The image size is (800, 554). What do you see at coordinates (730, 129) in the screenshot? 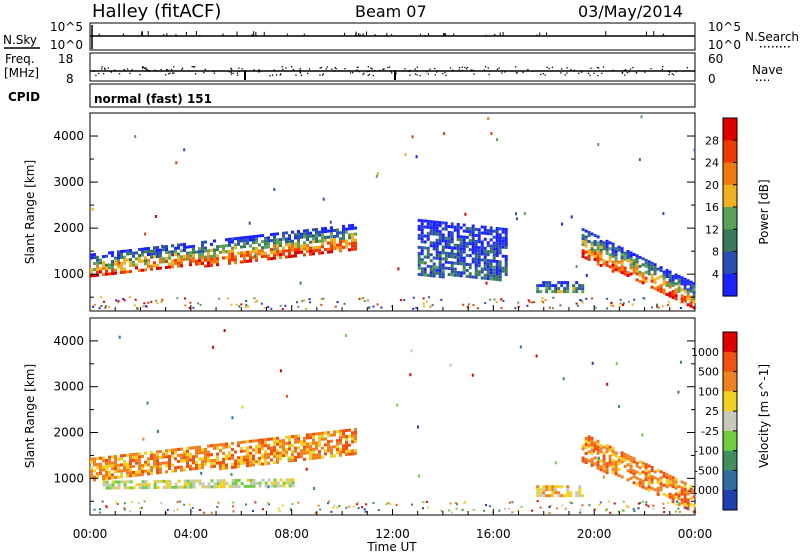
I see `colorbar-segment` at bounding box center [730, 129].